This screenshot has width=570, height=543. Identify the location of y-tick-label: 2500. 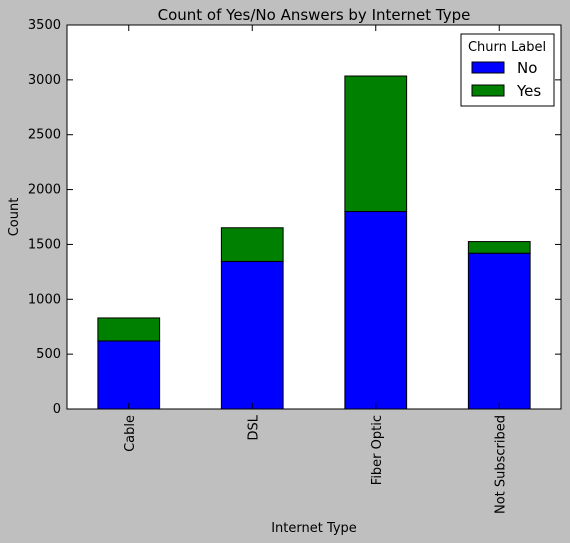
(44, 135).